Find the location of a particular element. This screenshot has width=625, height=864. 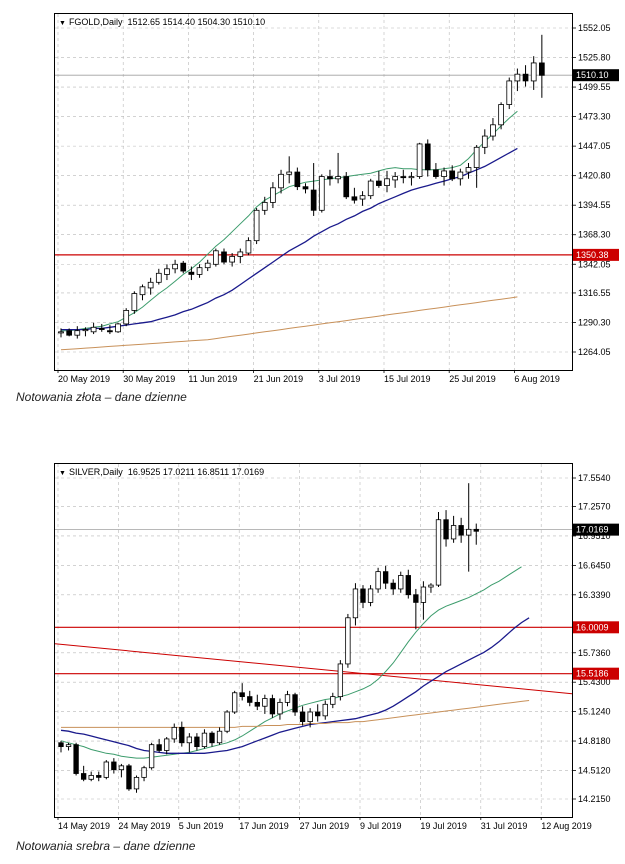

gold-y-tick-label: 1552.05 is located at coordinates (594, 28).